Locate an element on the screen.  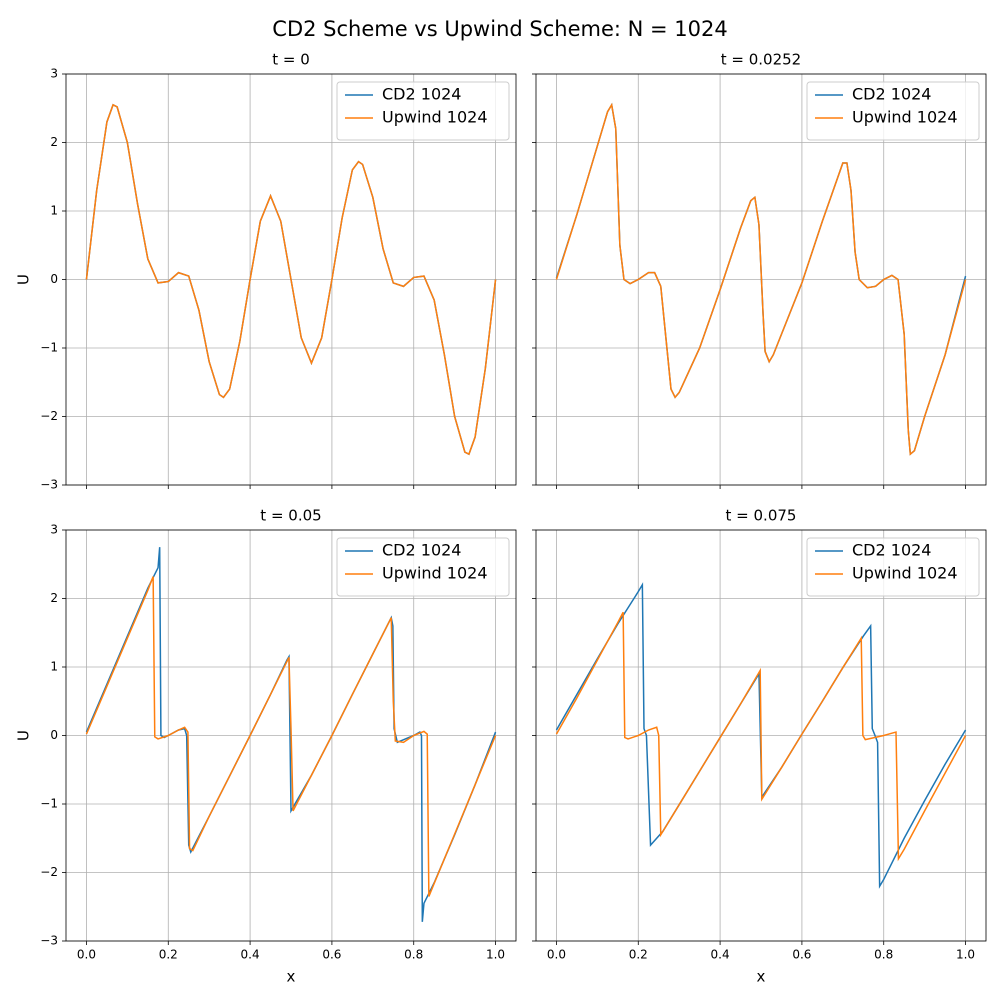
subplot-title: t = 0.05 is located at coordinates (290, 516).